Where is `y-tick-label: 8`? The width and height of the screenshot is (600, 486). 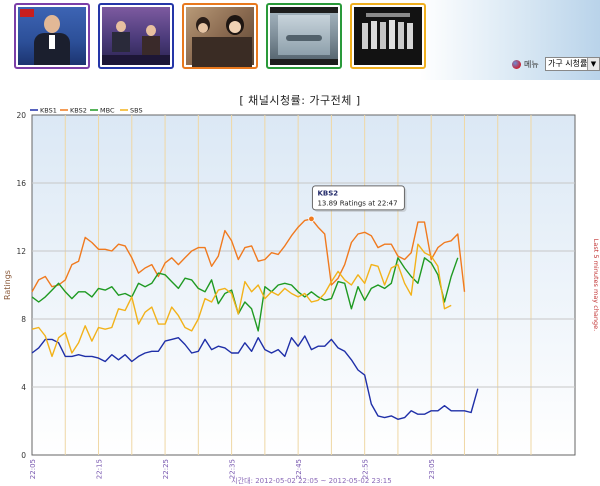
y-tick-label: 8 is located at coordinates (23, 319).